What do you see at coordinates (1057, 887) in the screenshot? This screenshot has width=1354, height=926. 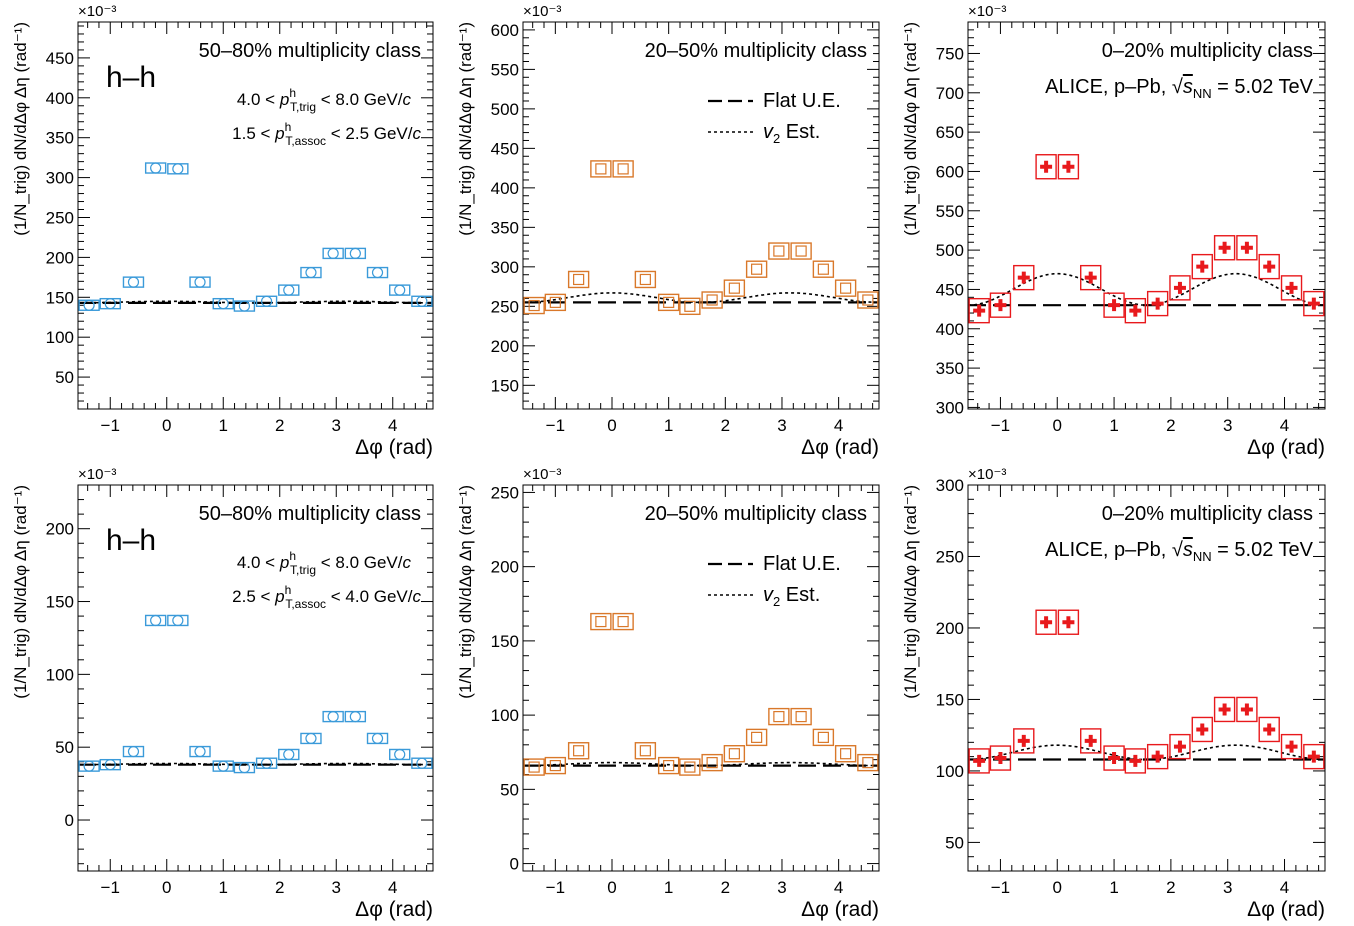 I see `x-tick-label: 0` at bounding box center [1057, 887].